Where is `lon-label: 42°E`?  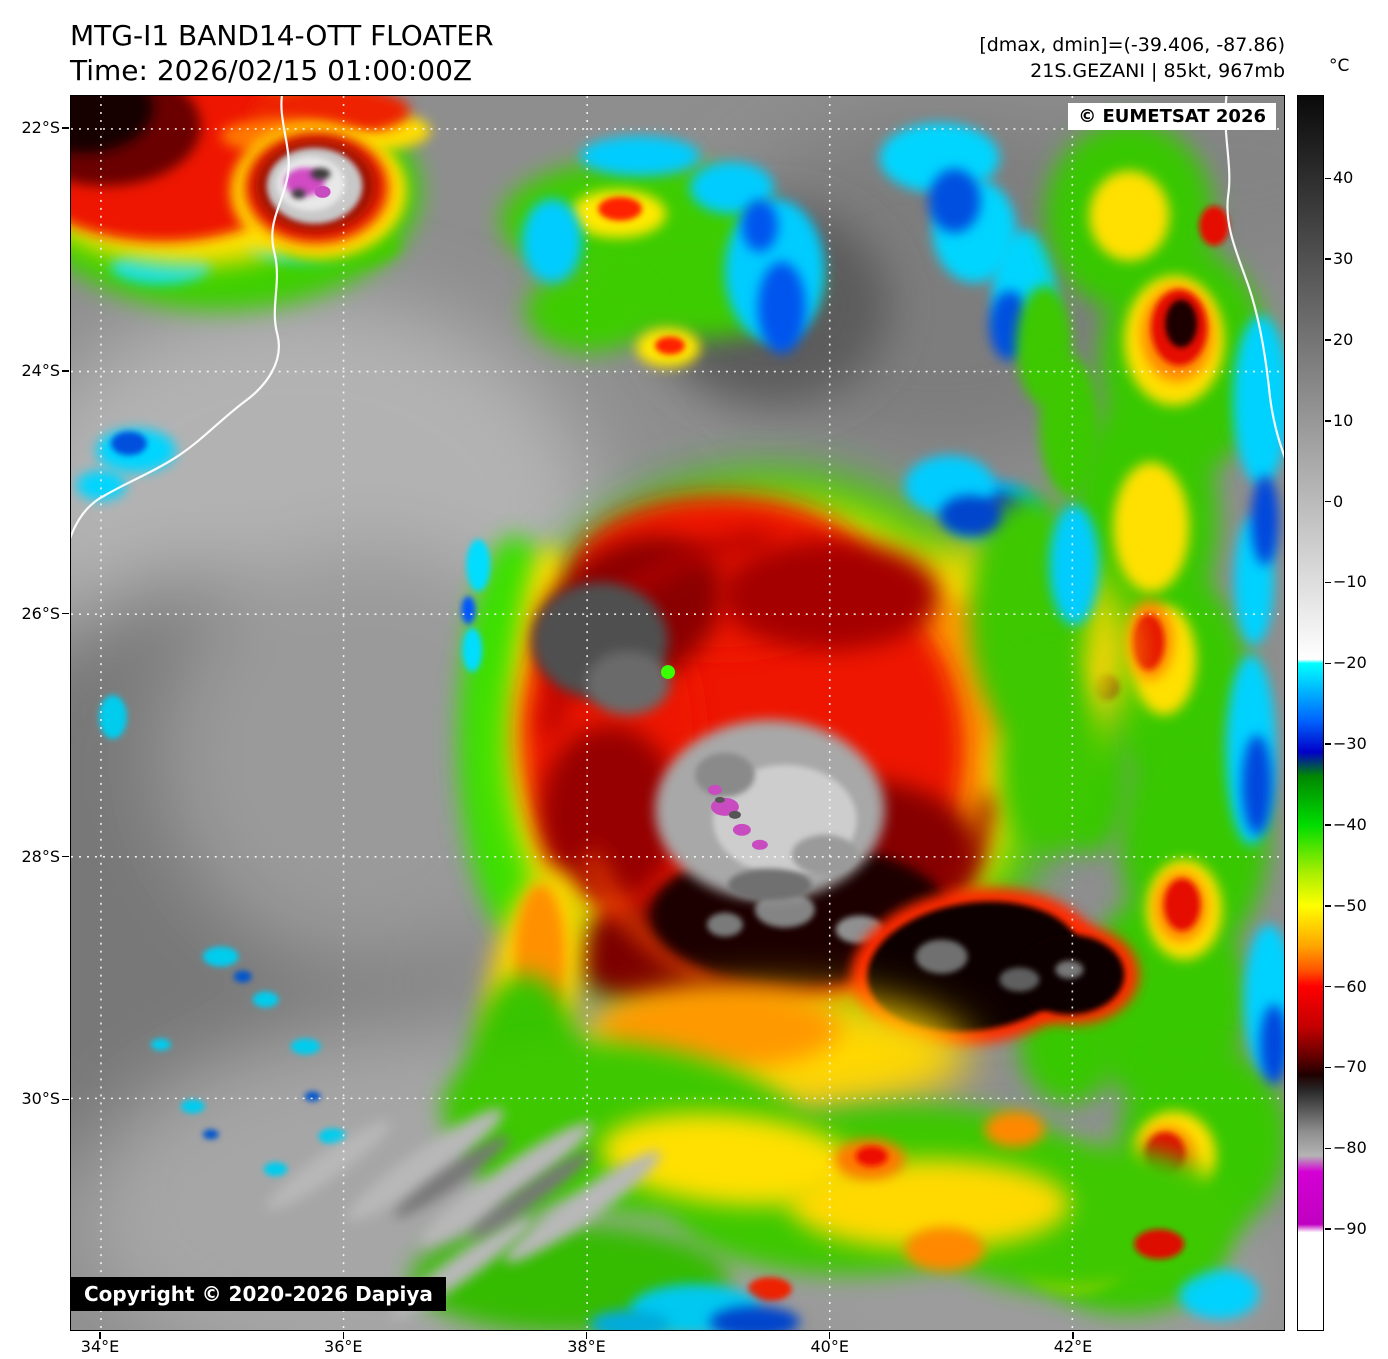 lon-label: 42°E is located at coordinates (1073, 1346).